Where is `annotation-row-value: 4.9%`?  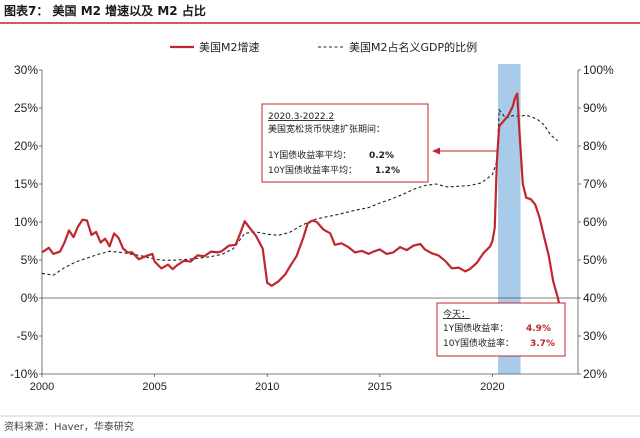 annotation-row-value: 4.9% is located at coordinates (538, 329).